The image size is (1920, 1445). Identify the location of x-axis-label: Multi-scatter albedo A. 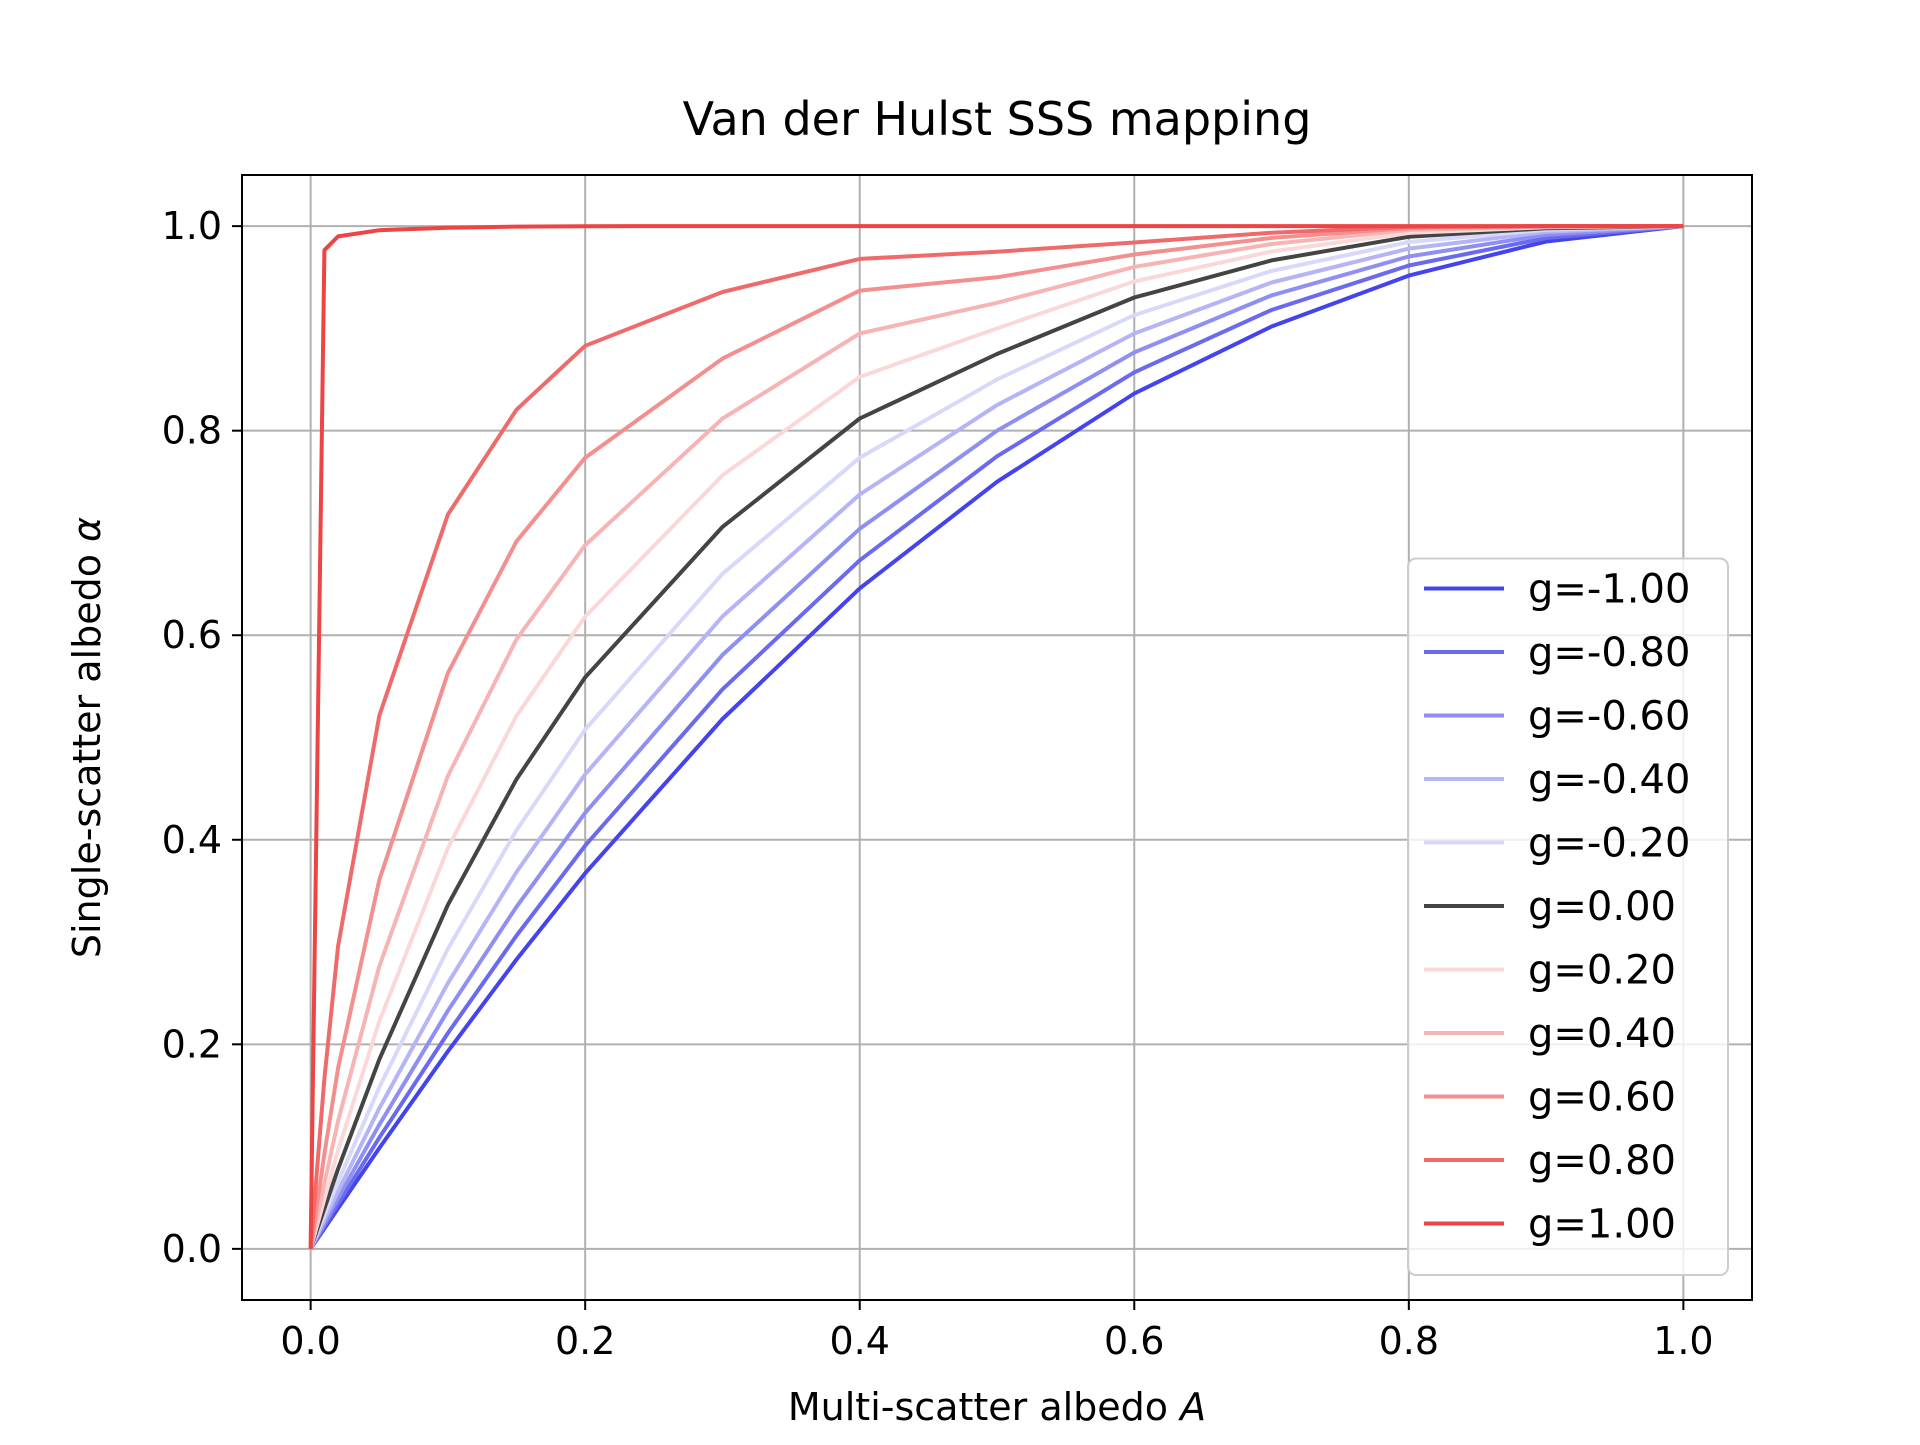
(997, 1407).